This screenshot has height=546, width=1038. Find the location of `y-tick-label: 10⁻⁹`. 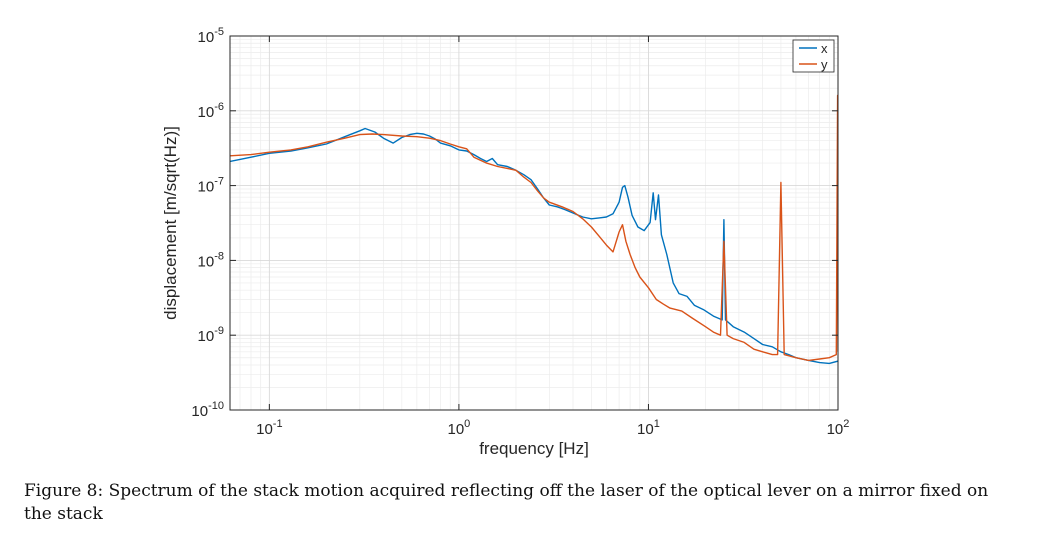

y-tick-label: 10⁻⁹ is located at coordinates (211, 335).